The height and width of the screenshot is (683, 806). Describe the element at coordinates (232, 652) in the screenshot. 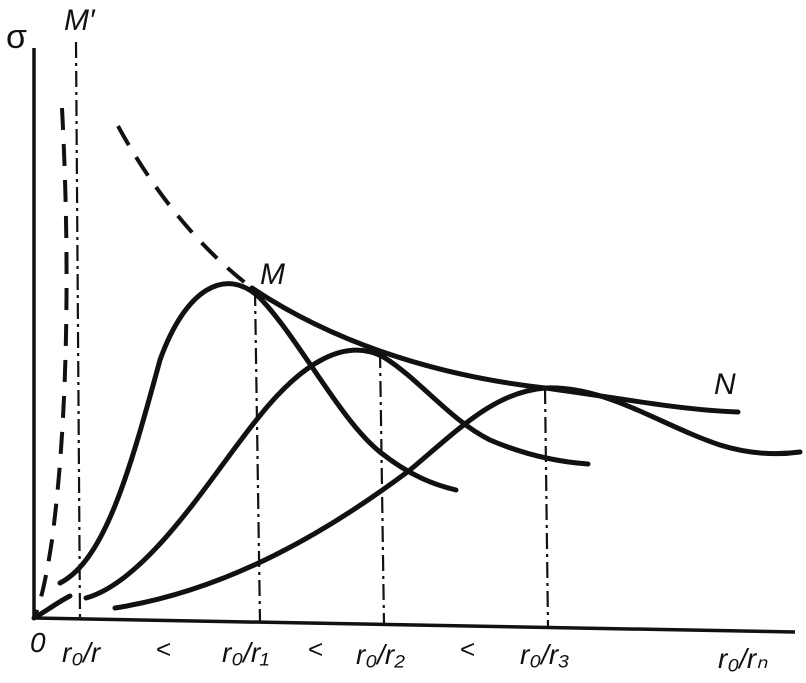

I see `tick-r1-num: r₀` at that location.